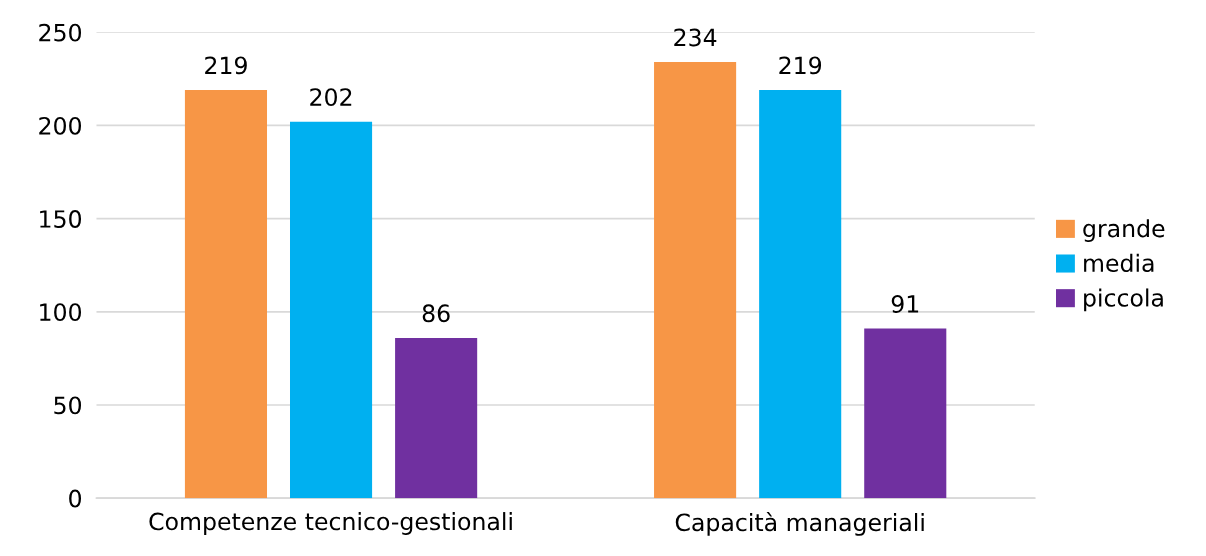 Image resolution: width=1206 pixels, height=556 pixels. I want to click on y-tick-label: 100, so click(61, 312).